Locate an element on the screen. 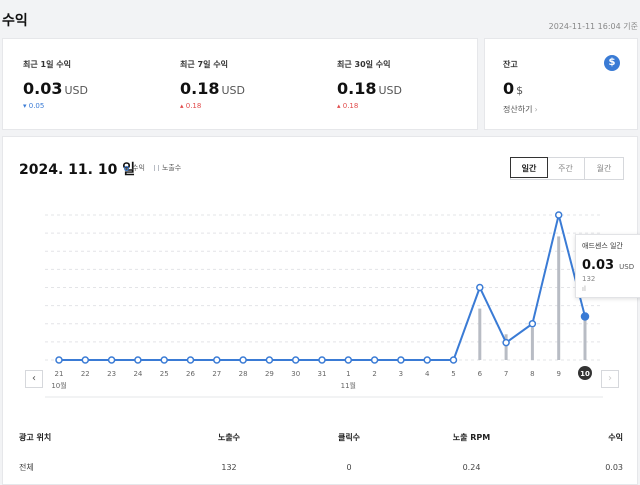 The image size is (640, 485). chevron-right-icon: › is located at coordinates (536, 109).